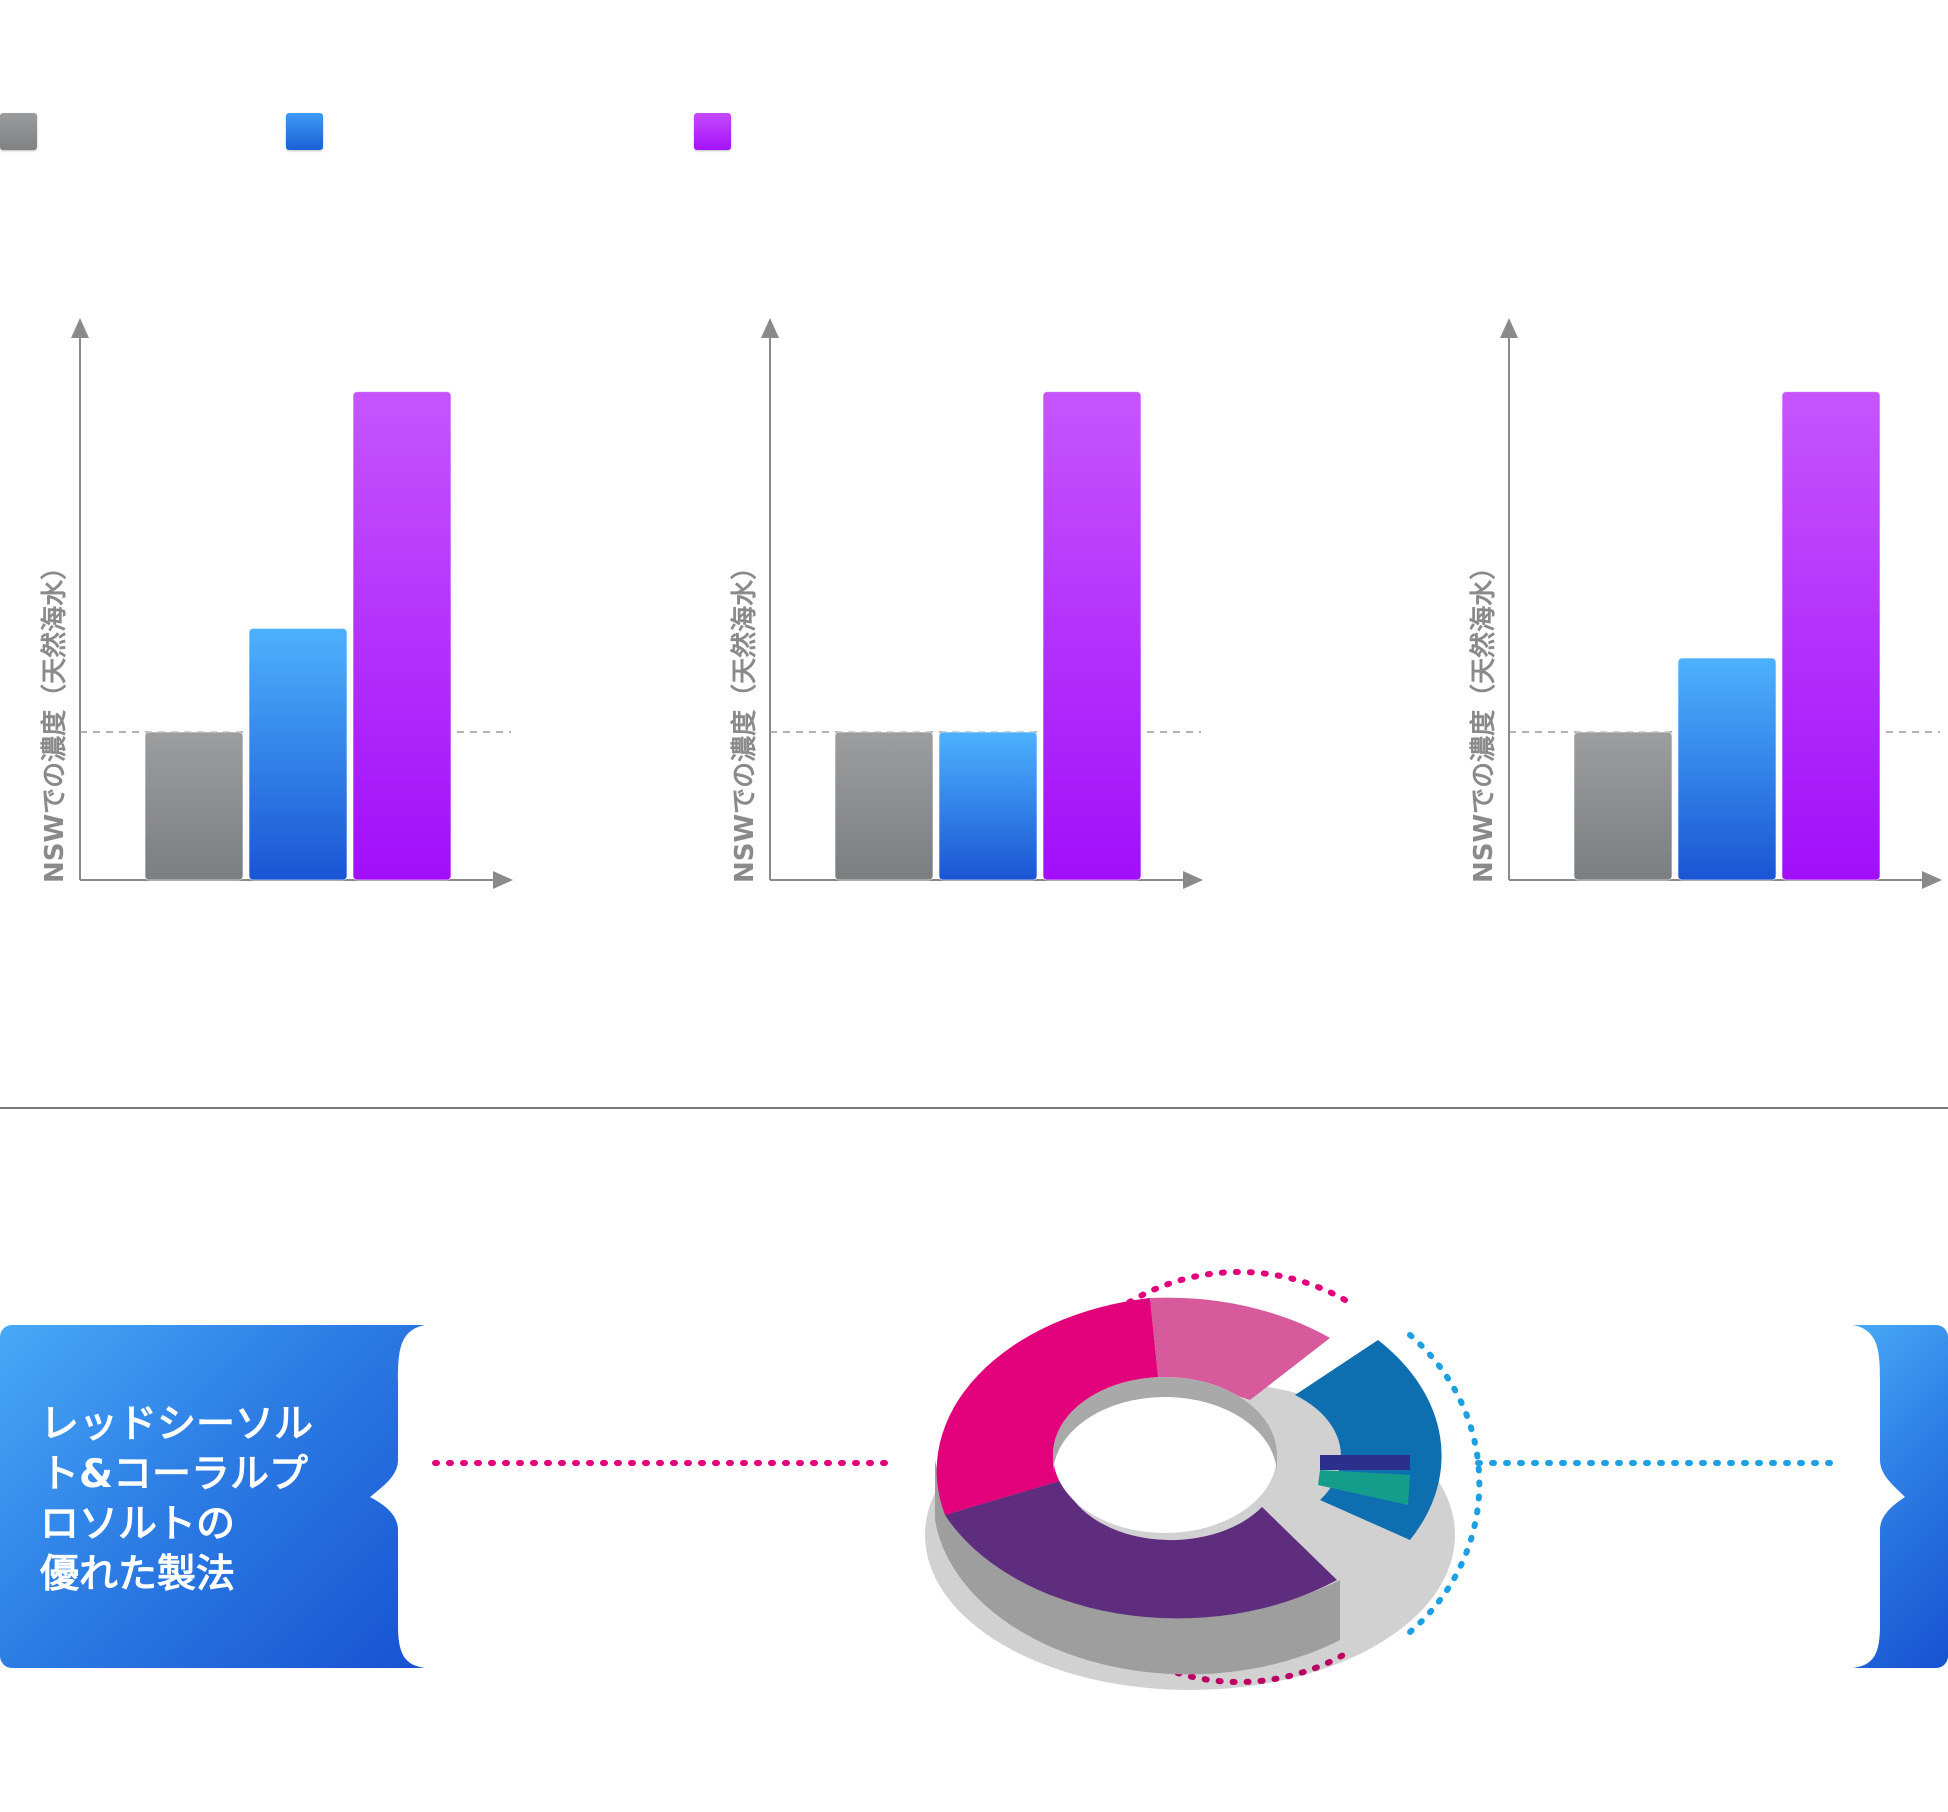  I want to click on legend-swatch-gray, so click(18, 131).